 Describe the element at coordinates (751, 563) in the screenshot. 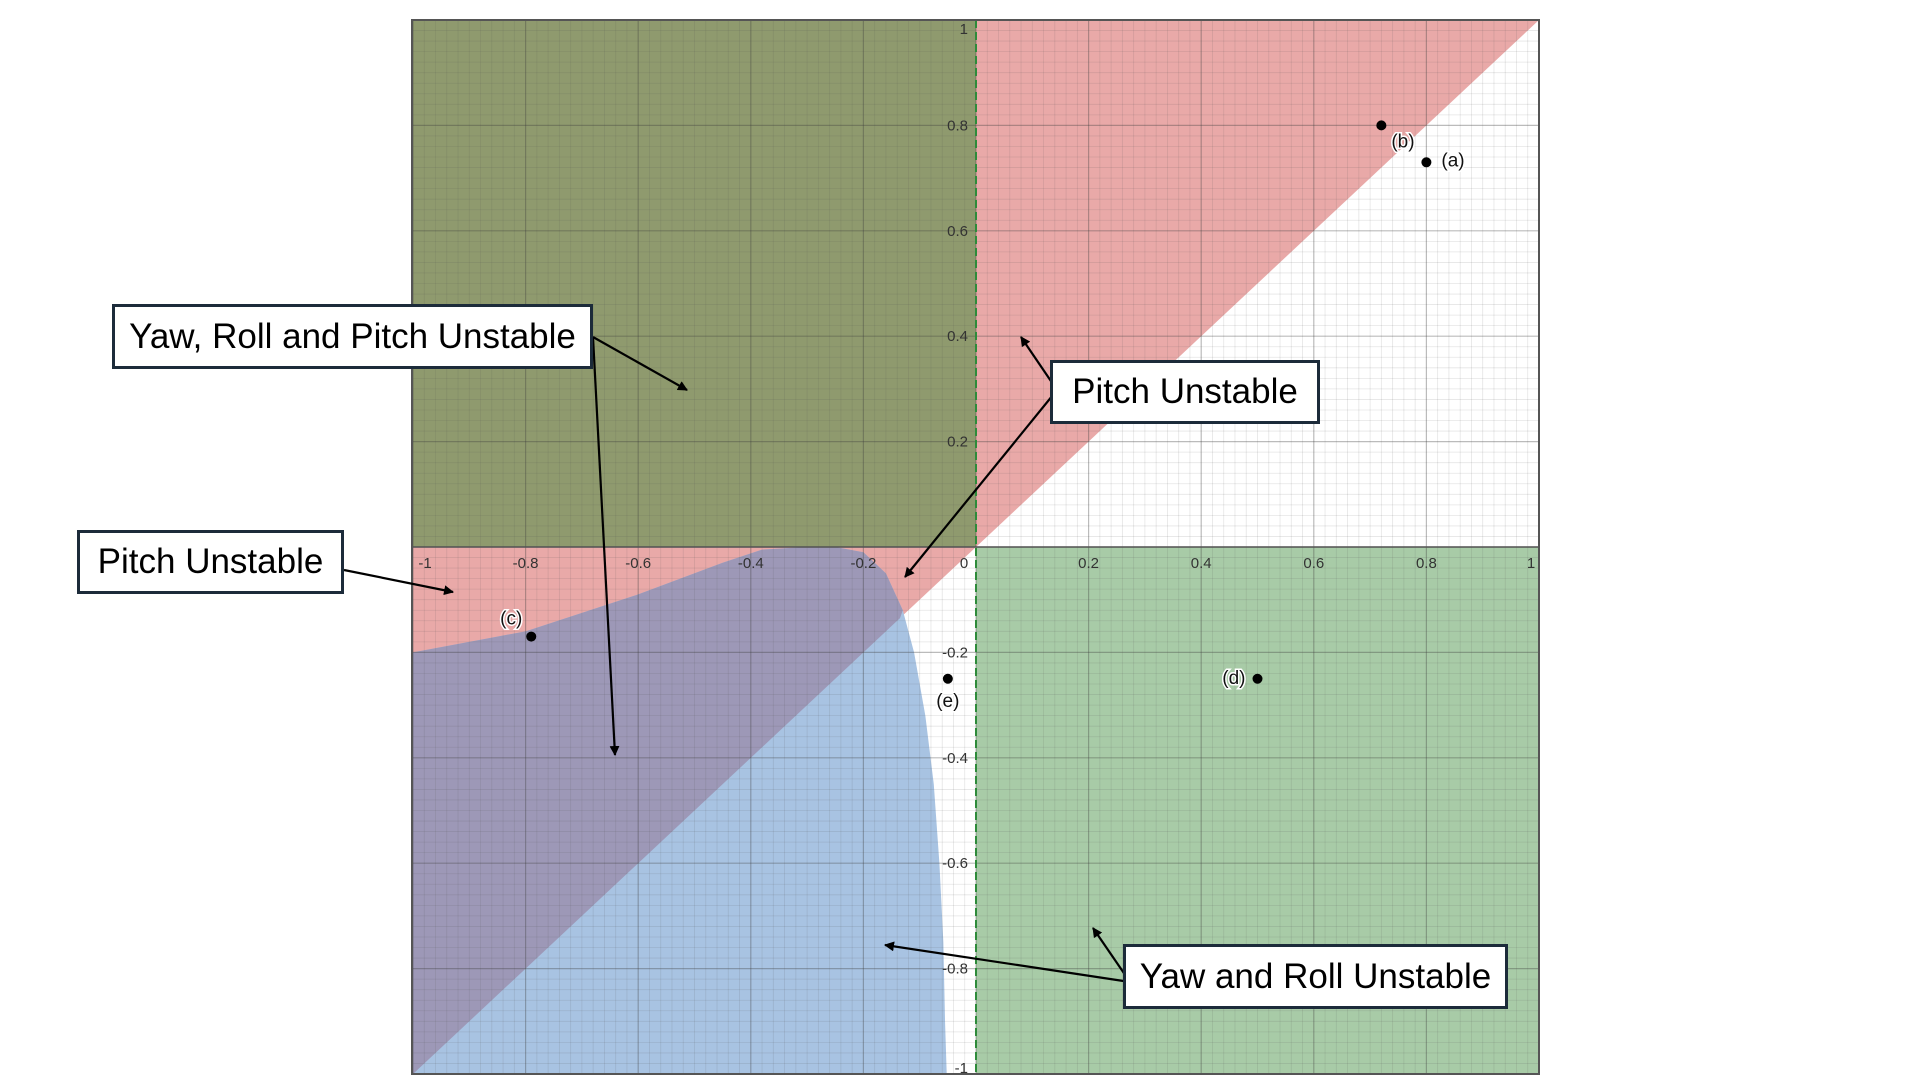

I see `x-tick-label: -0.4` at that location.